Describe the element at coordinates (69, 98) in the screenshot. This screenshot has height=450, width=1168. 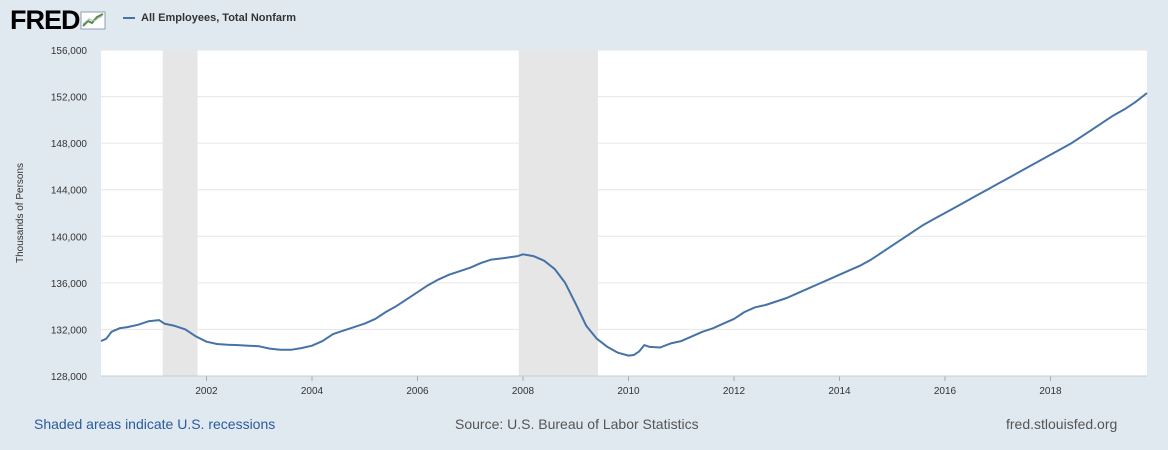
I see `y-tick-label: 152,000` at that location.